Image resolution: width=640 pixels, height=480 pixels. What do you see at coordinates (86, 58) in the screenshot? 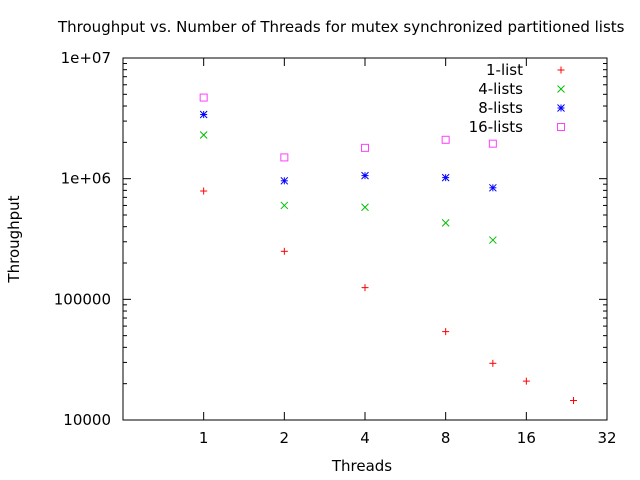
I see `y-tick-label: 1e+07` at bounding box center [86, 58].